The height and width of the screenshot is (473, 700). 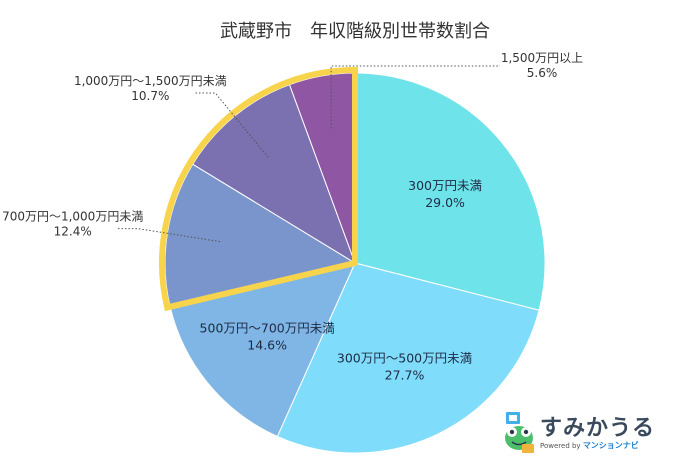 I want to click on highlight-outline-path, so click(x=258, y=189).